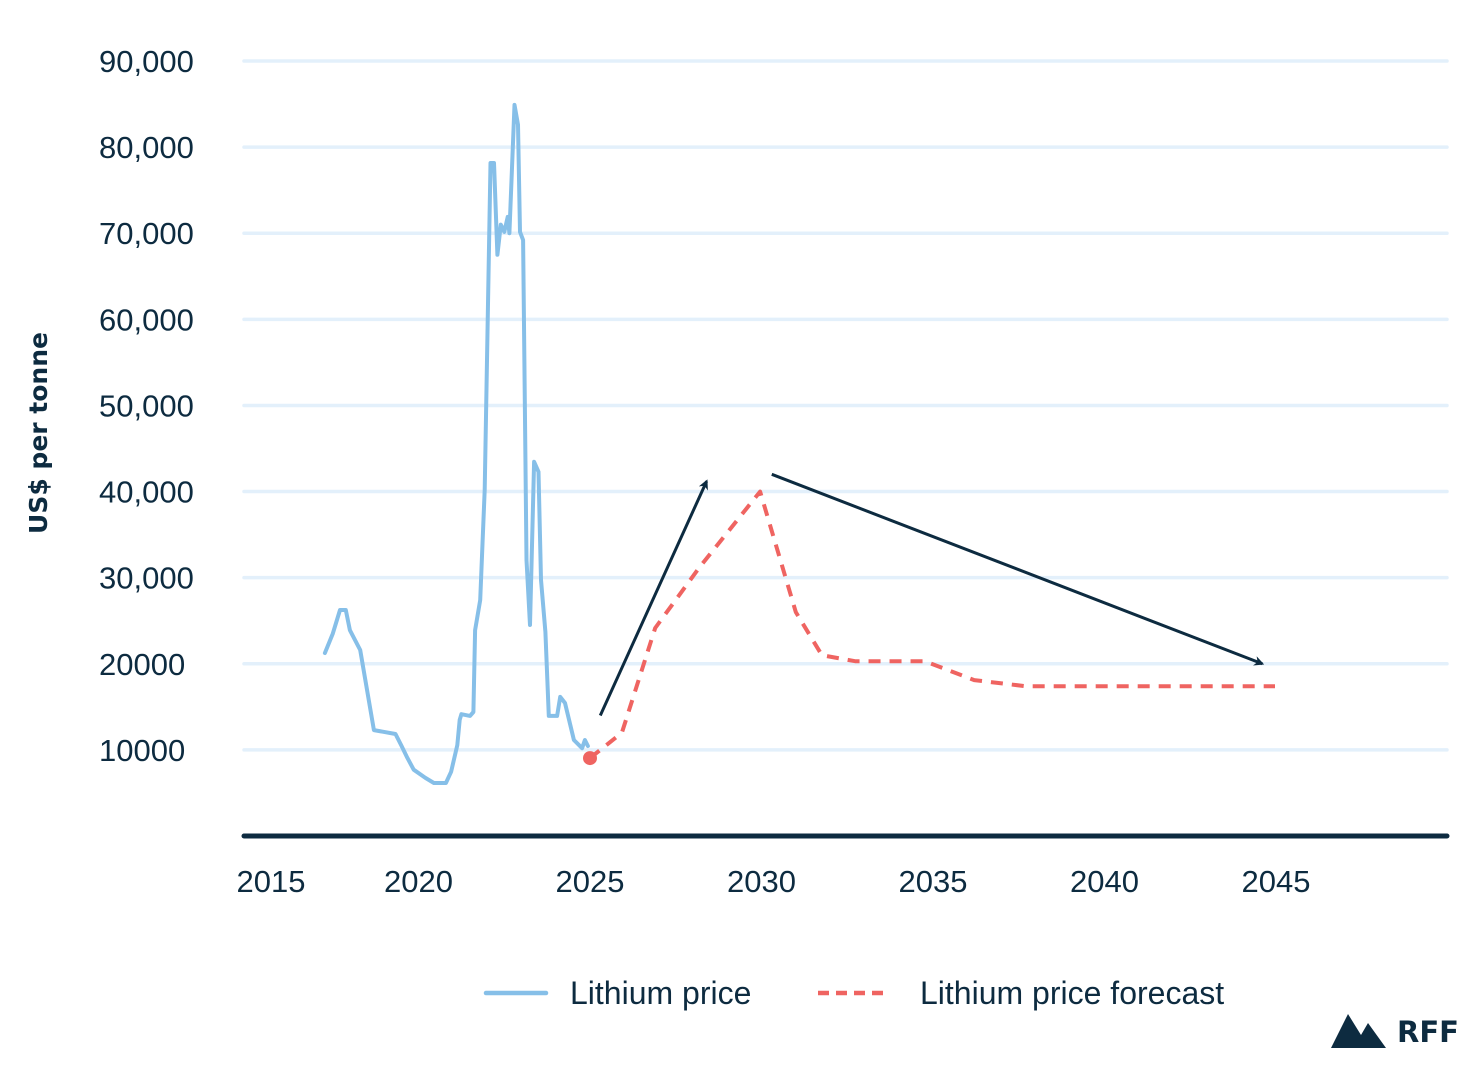  What do you see at coordinates (146, 233) in the screenshot?
I see `y-tick-label: 70,000` at bounding box center [146, 233].